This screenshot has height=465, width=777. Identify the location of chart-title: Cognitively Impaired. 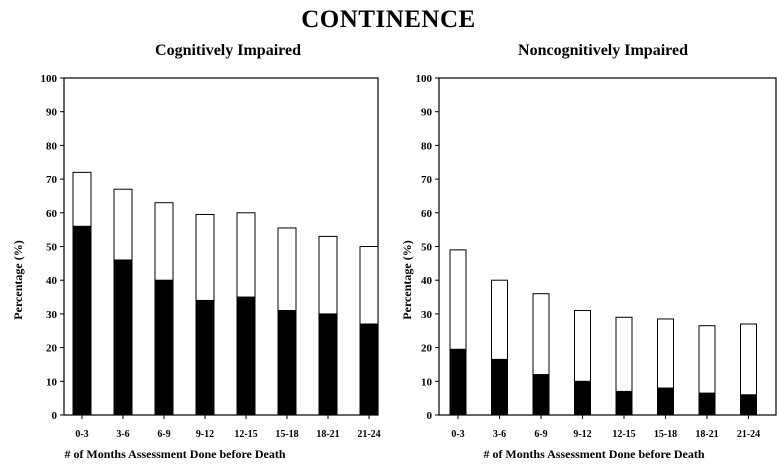
(228, 50).